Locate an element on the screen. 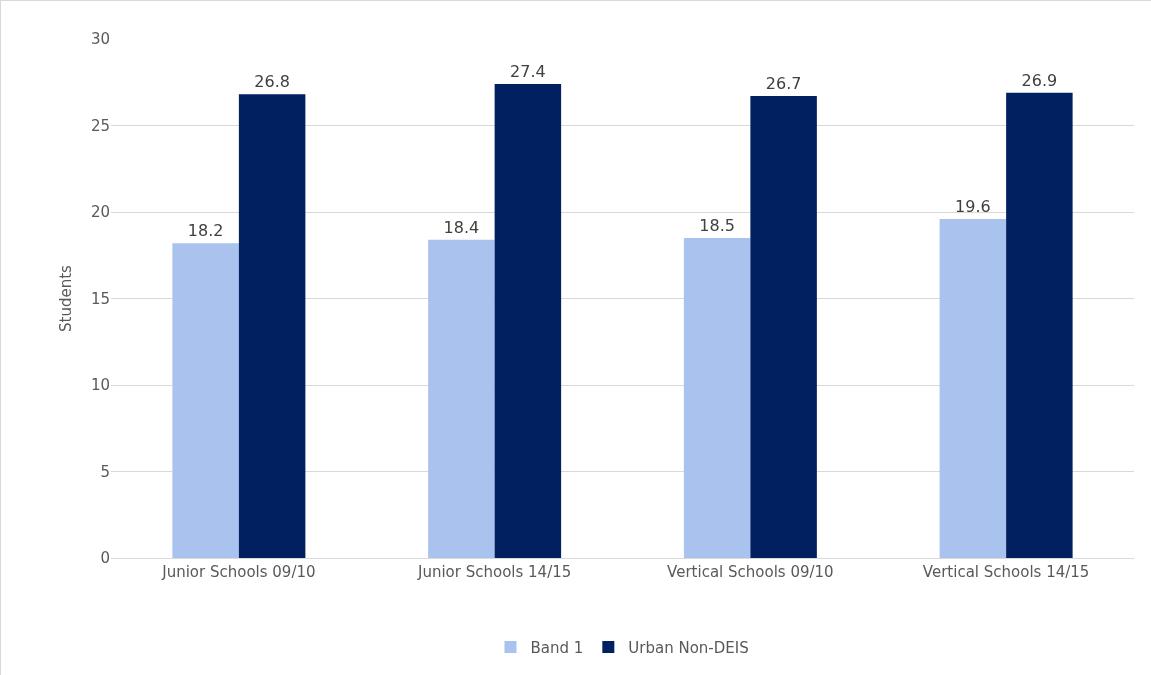 This screenshot has width=1151, height=675. y-tick-label: 0 is located at coordinates (105, 558).